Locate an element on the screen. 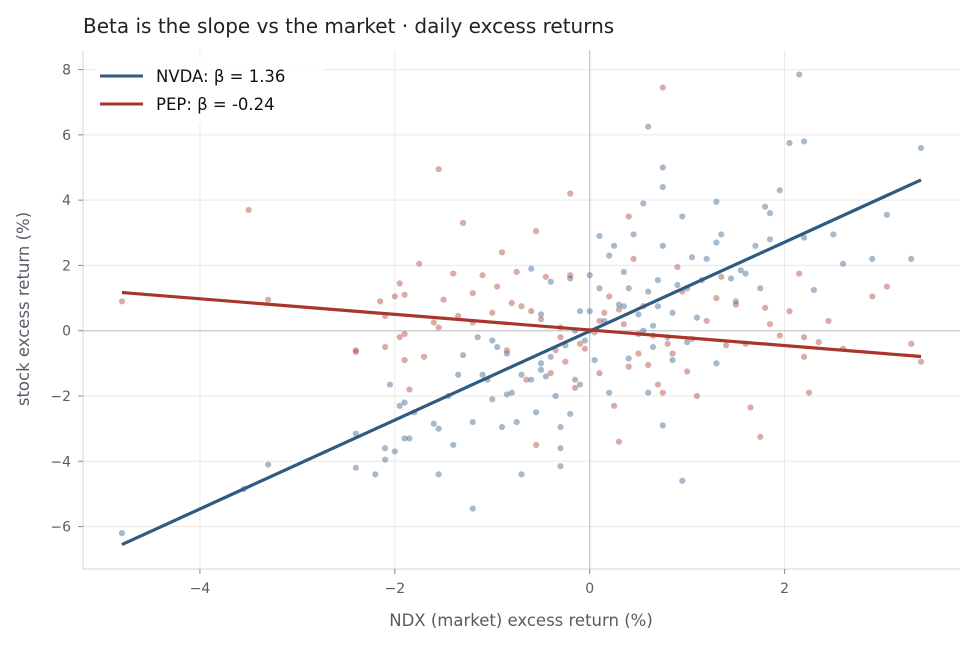  x-tick-label: −2 is located at coordinates (395, 589).